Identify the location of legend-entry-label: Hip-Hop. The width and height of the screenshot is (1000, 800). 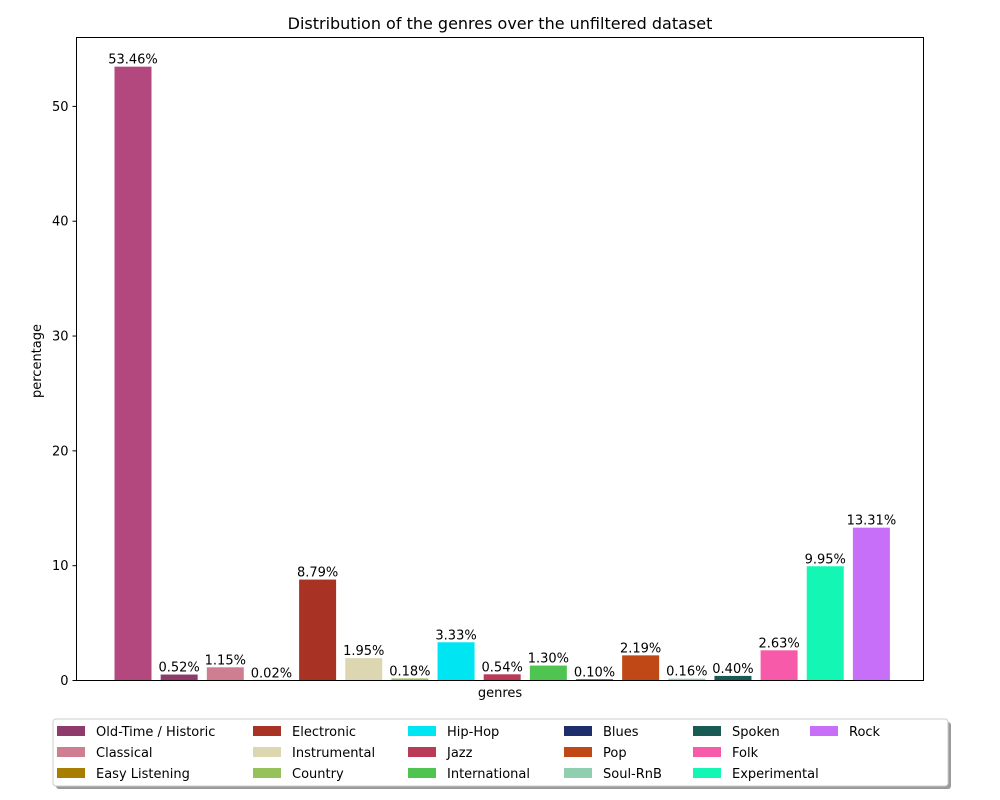
(473, 732).